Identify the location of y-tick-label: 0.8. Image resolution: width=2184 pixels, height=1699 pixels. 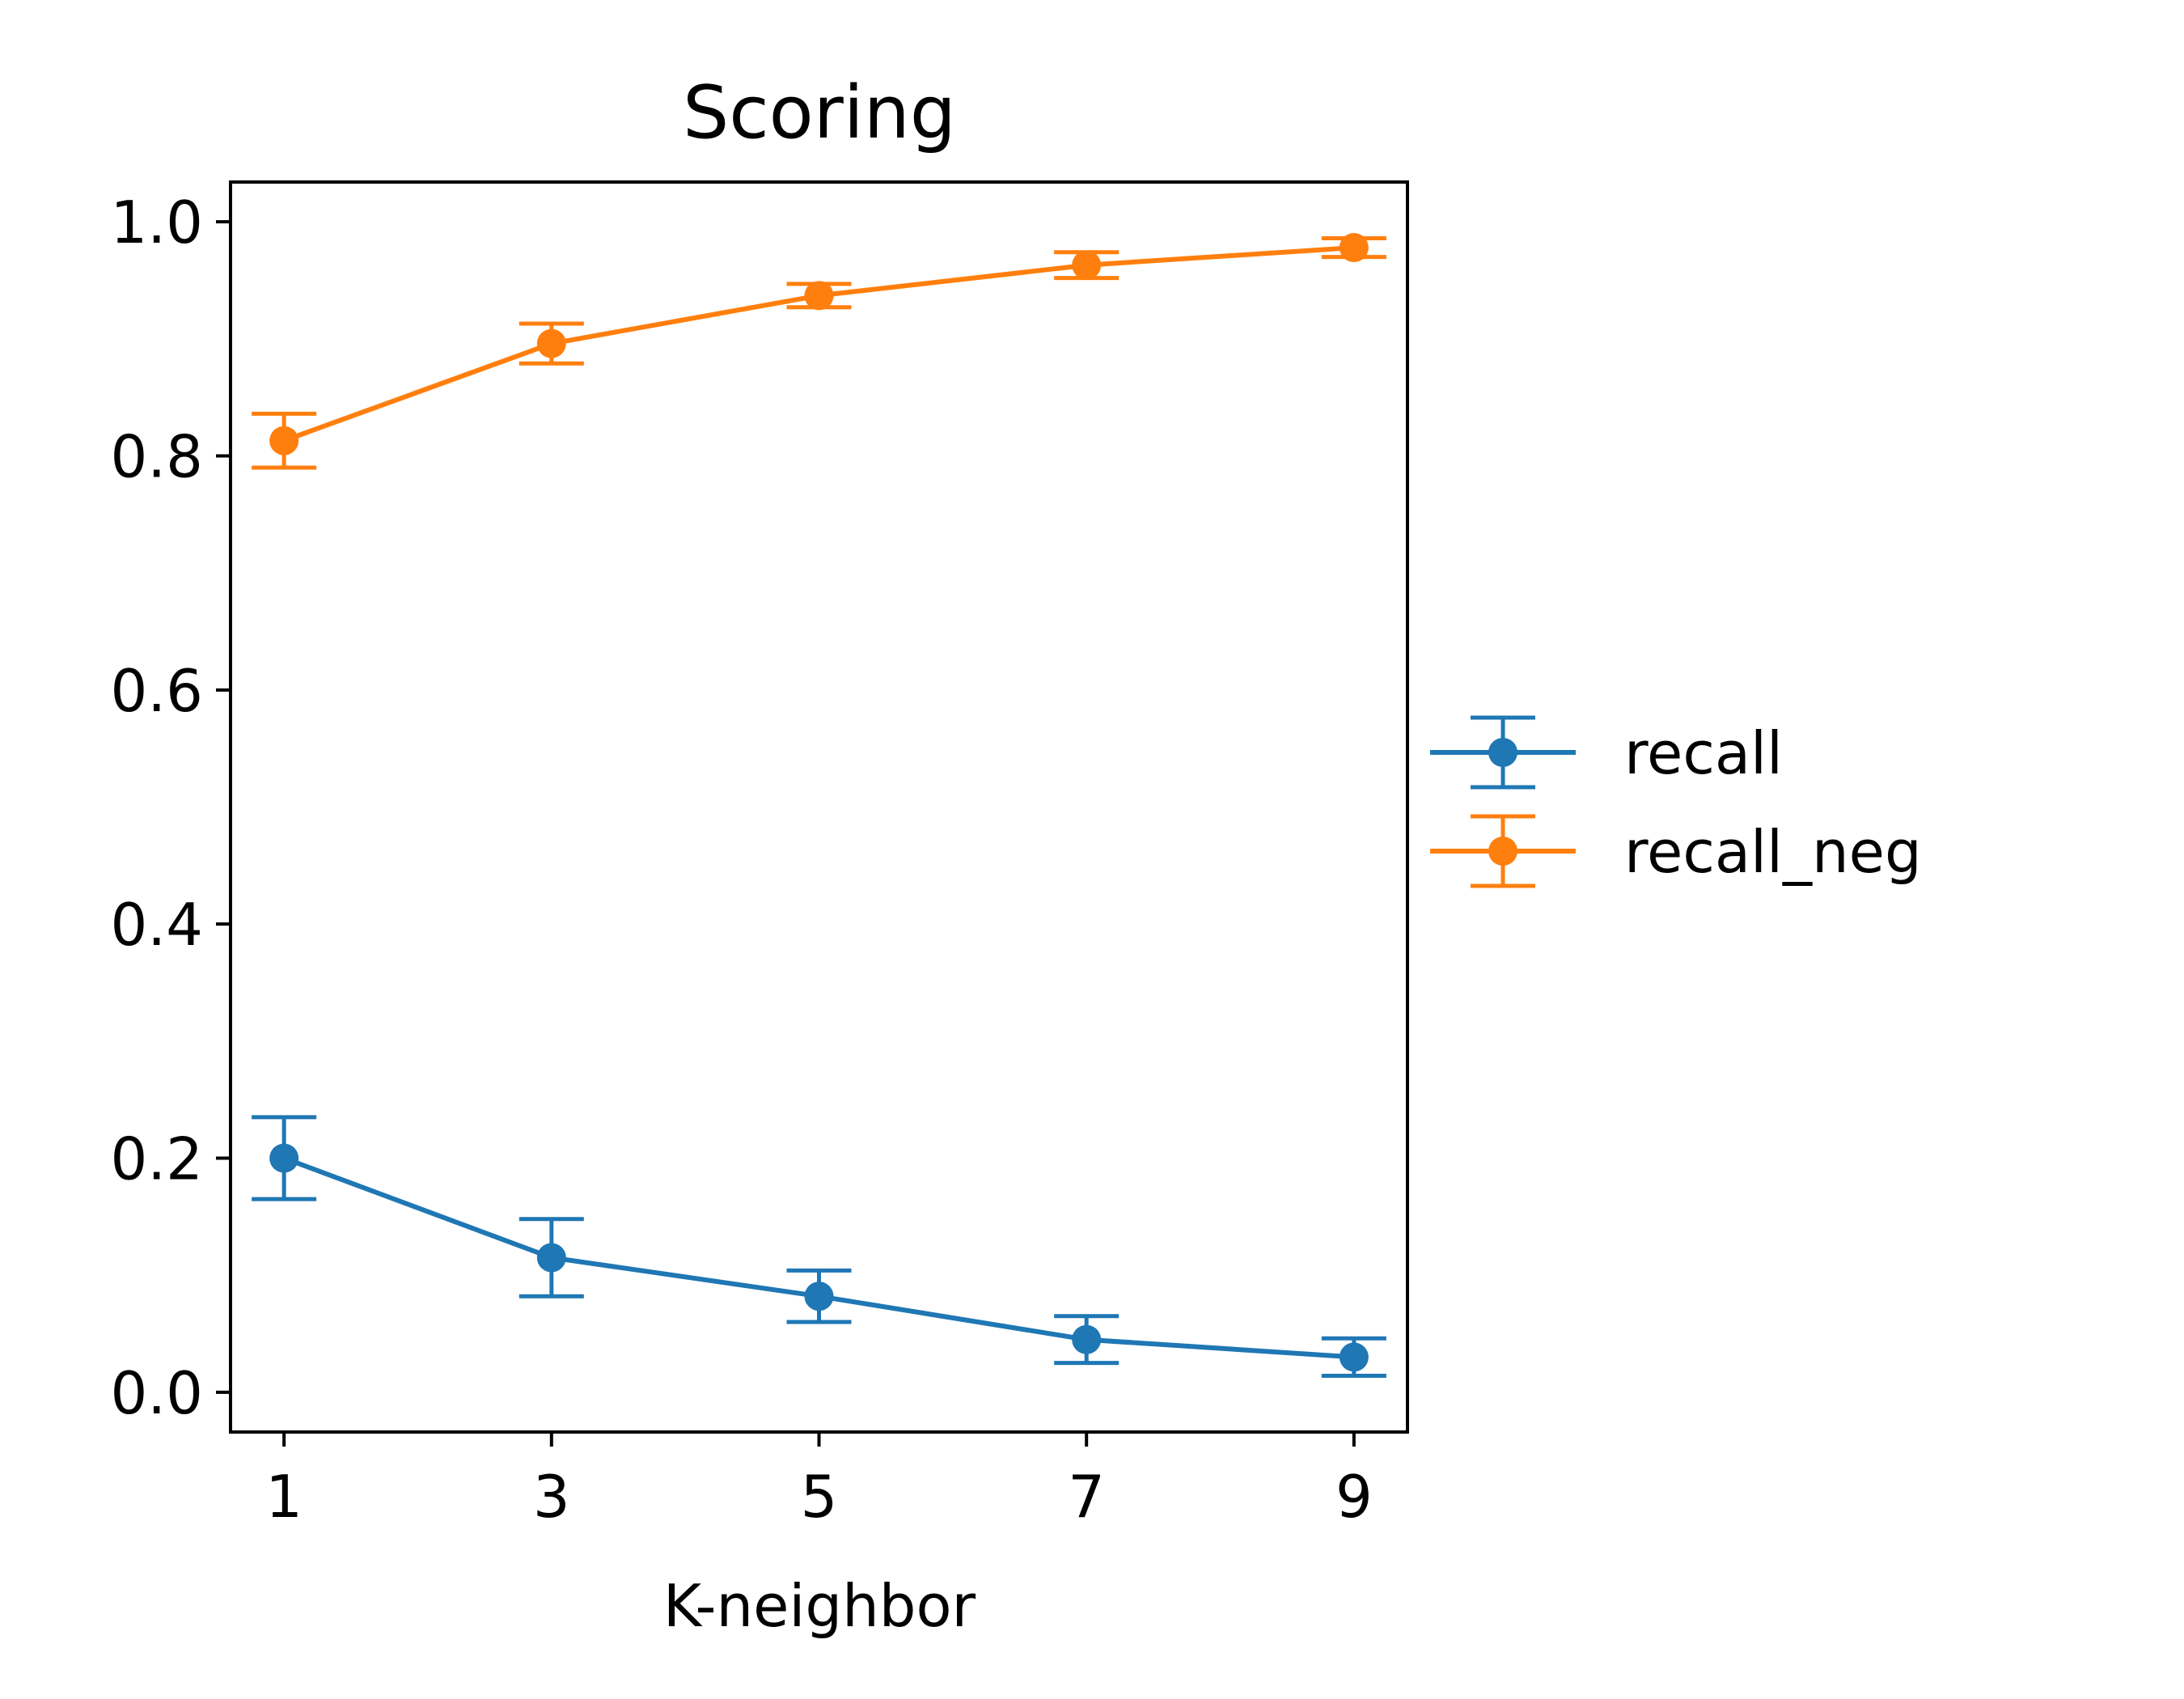
(156, 457).